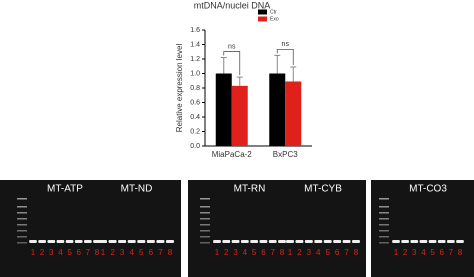  Describe the element at coordinates (274, 19) in the screenshot. I see `legend-label: Exo` at that location.